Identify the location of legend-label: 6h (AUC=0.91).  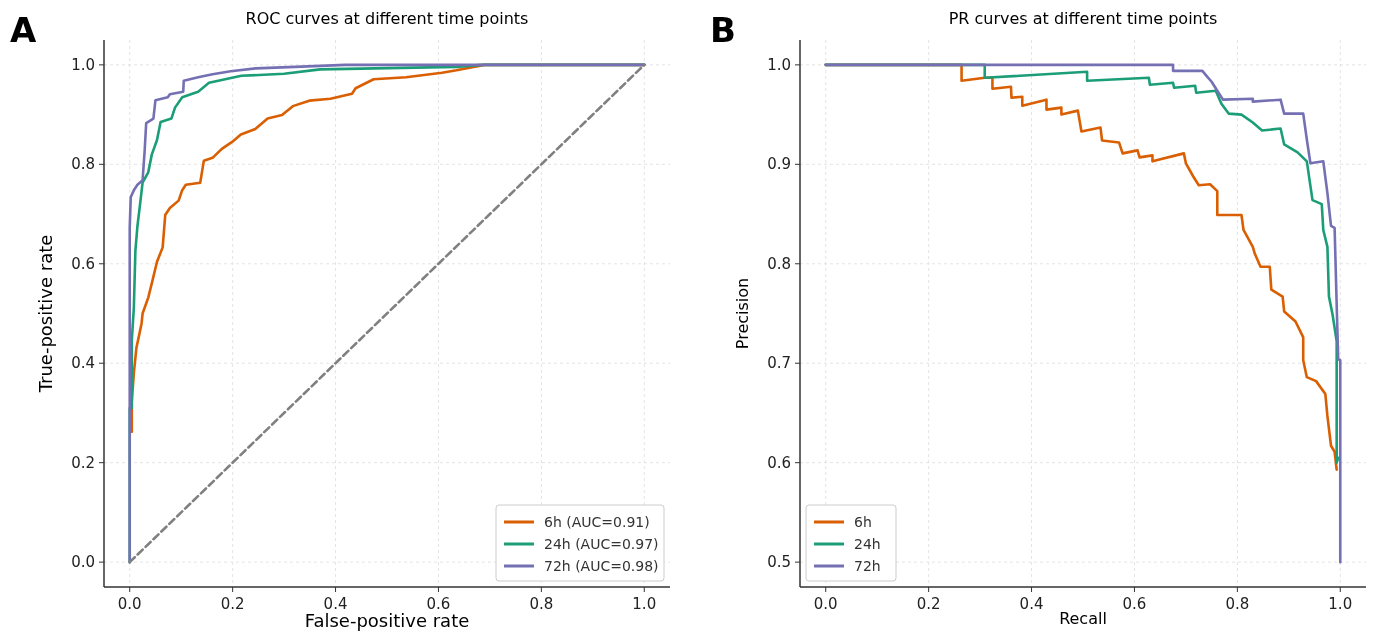
(597, 522).